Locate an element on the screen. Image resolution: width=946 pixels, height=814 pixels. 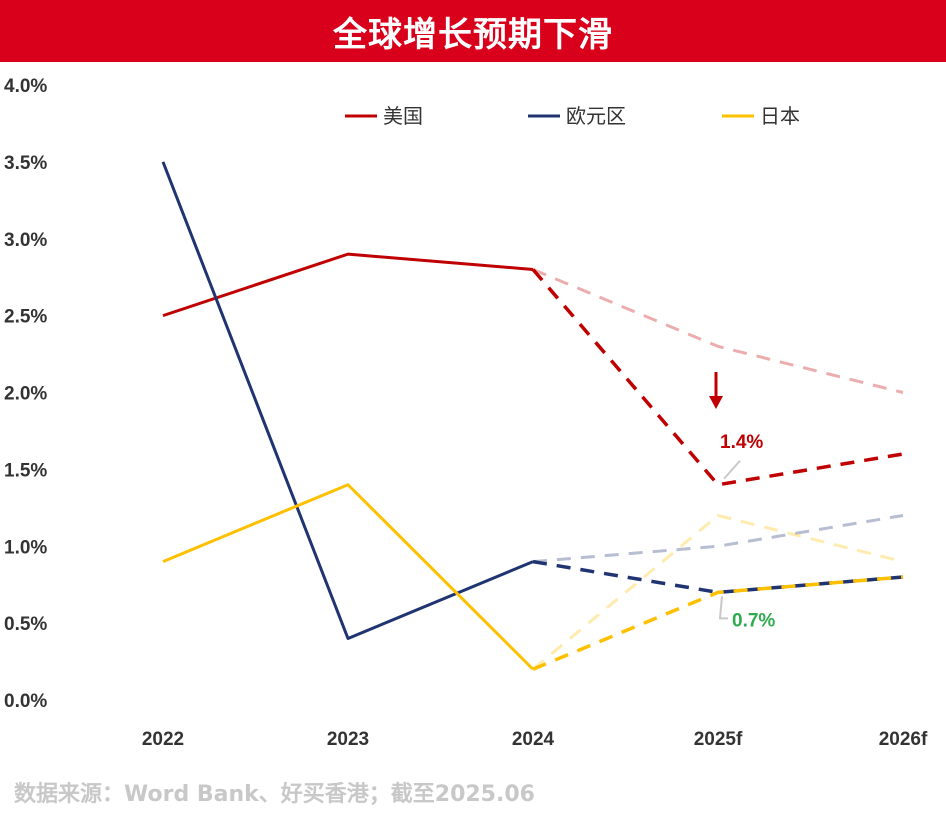
y-tick-label: 3.0% is located at coordinates (25, 240).